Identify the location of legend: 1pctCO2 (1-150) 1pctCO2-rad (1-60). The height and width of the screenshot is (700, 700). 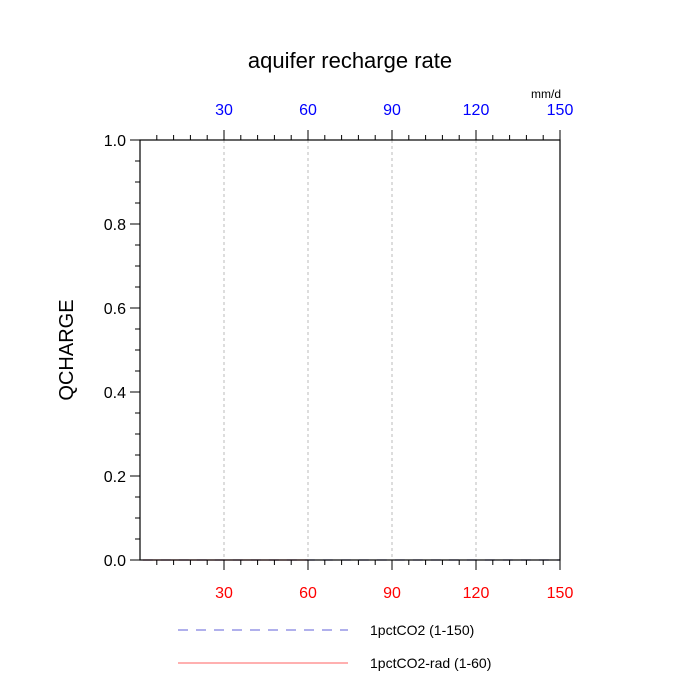
(334, 646).